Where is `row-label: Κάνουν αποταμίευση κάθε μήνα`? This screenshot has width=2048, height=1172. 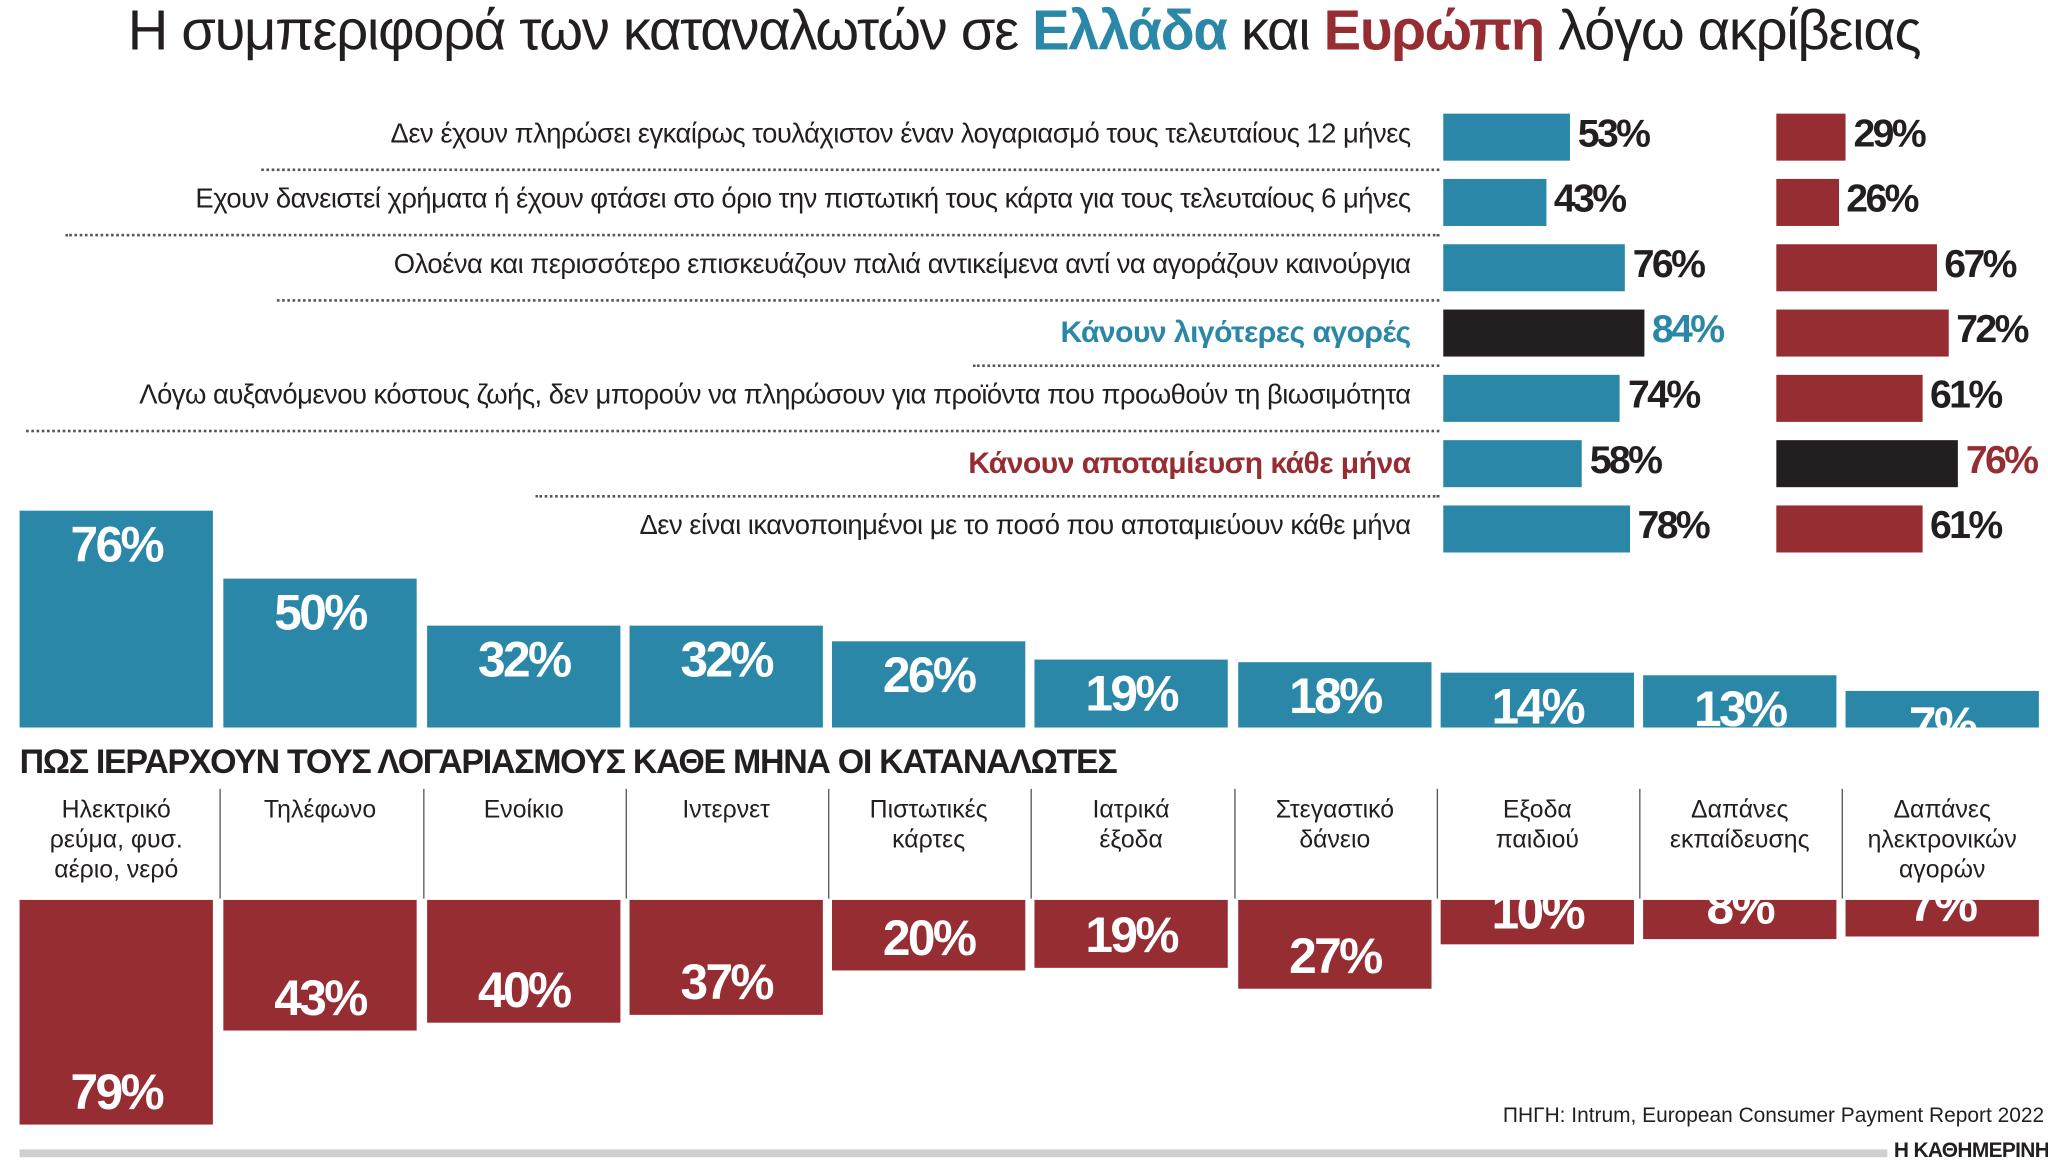
row-label: Κάνουν αποταμίευση κάθε μήνα is located at coordinates (1189, 462).